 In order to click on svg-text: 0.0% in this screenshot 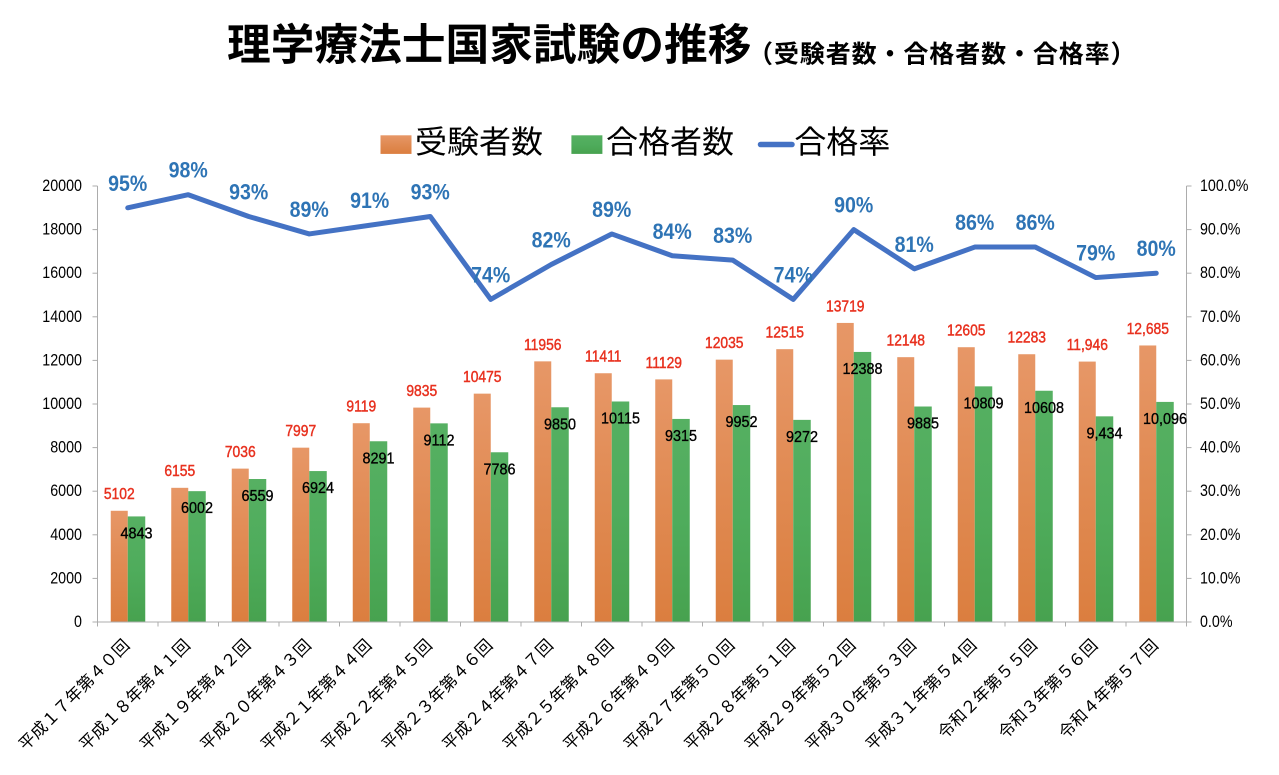, I will do `click(1216, 622)`.